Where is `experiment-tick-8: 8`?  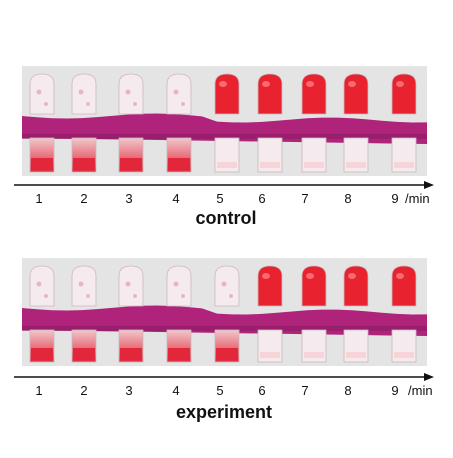 experiment-tick-8: 8 is located at coordinates (347, 390).